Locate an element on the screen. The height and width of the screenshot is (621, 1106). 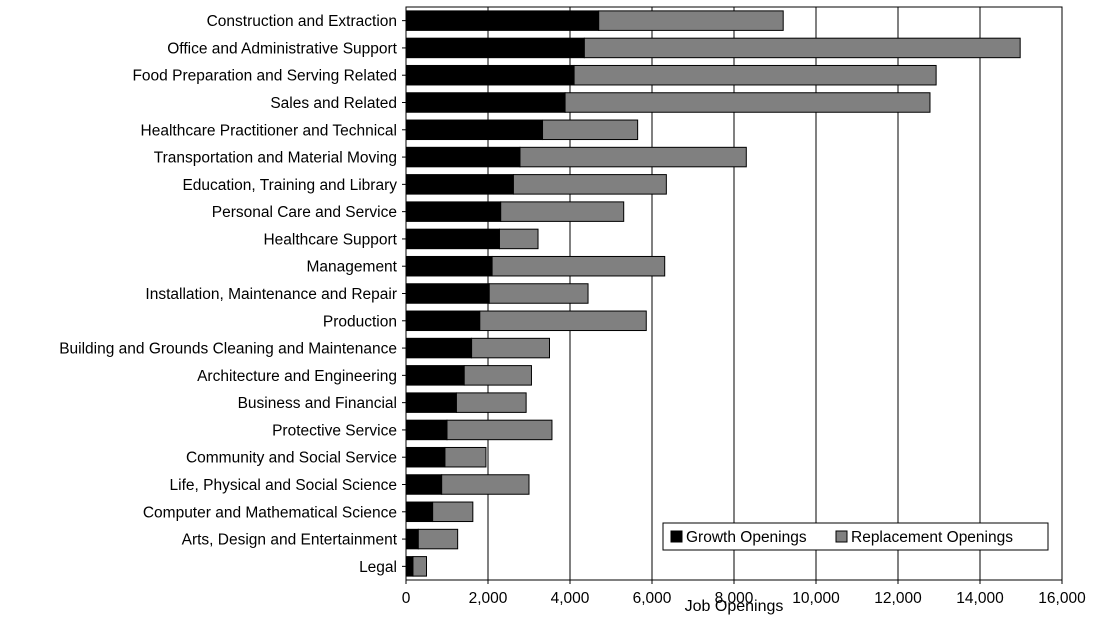
category-label: Computer and Mathematical Science is located at coordinates (270, 512).